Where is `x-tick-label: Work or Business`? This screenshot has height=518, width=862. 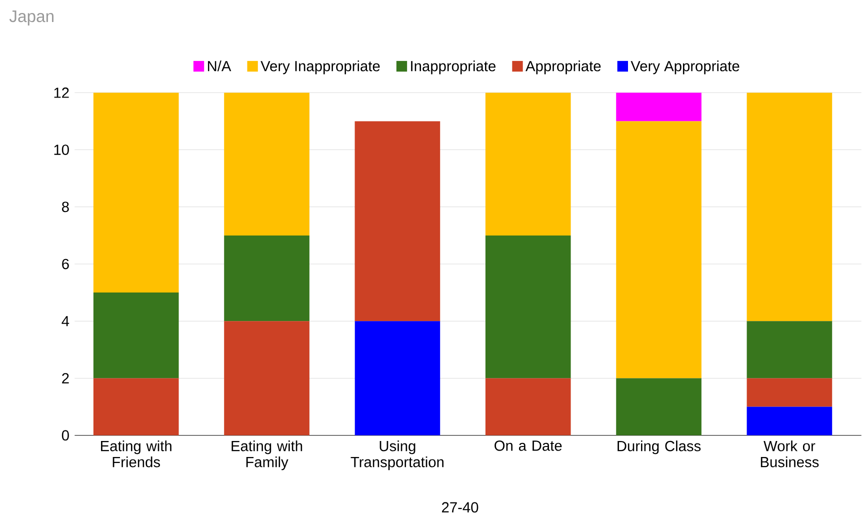
x-tick-label: Work or Business is located at coordinates (789, 454).